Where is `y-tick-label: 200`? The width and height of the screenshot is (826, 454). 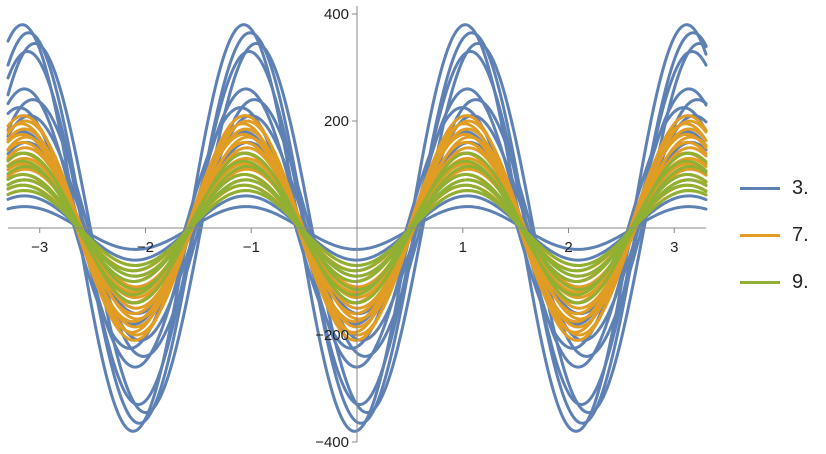
y-tick-label: 200 is located at coordinates (336, 121).